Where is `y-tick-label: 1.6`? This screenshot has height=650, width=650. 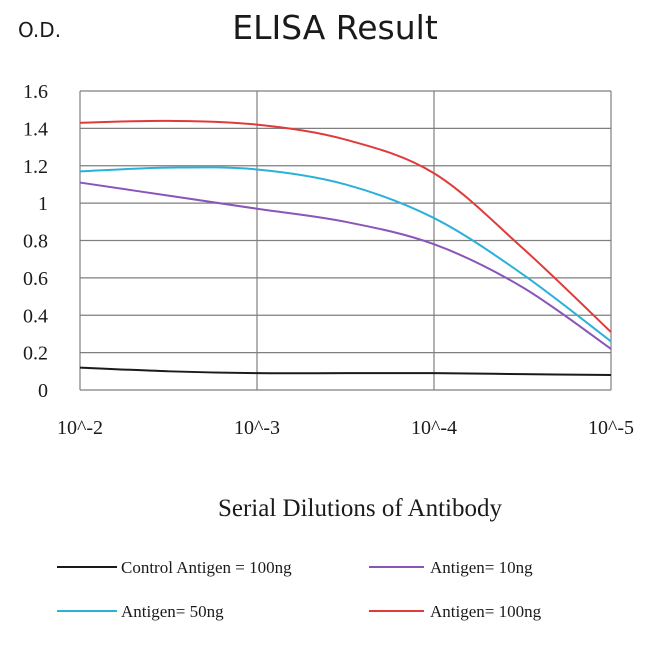
y-tick-label: 1.6 is located at coordinates (35, 92).